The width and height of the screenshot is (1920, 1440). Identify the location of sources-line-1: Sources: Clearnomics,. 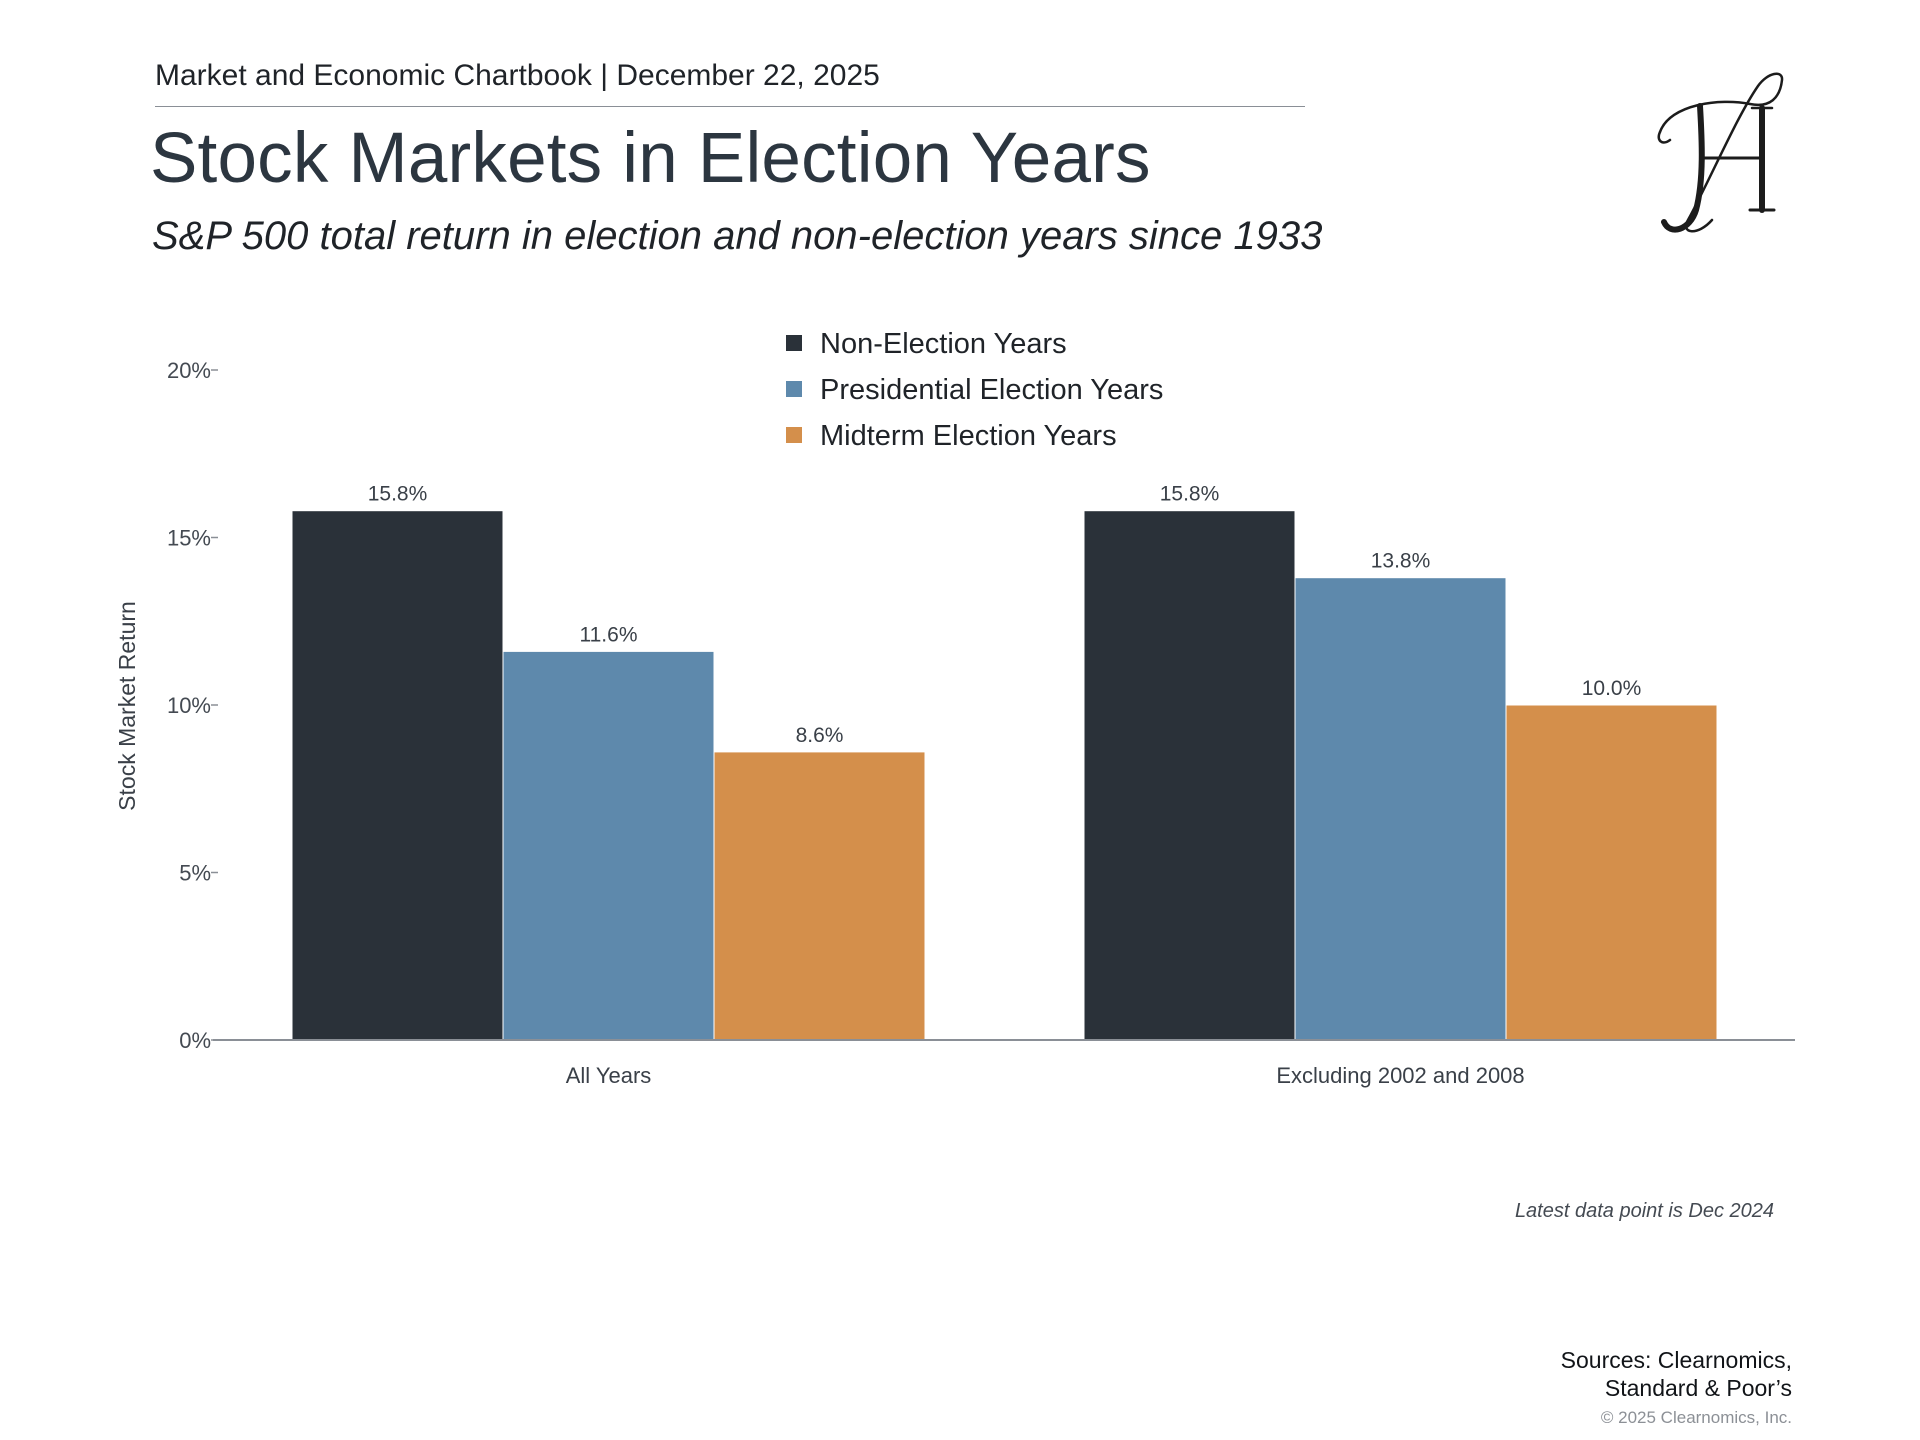
(1676, 1360).